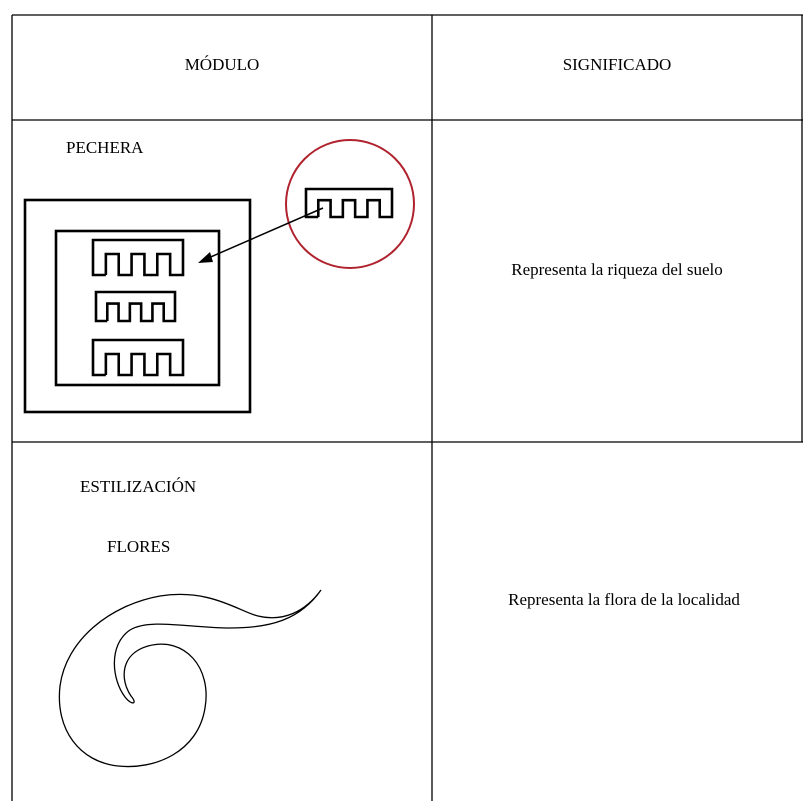 The width and height of the screenshot is (811, 801). Describe the element at coordinates (264, 233) in the screenshot. I see `arrow` at that location.